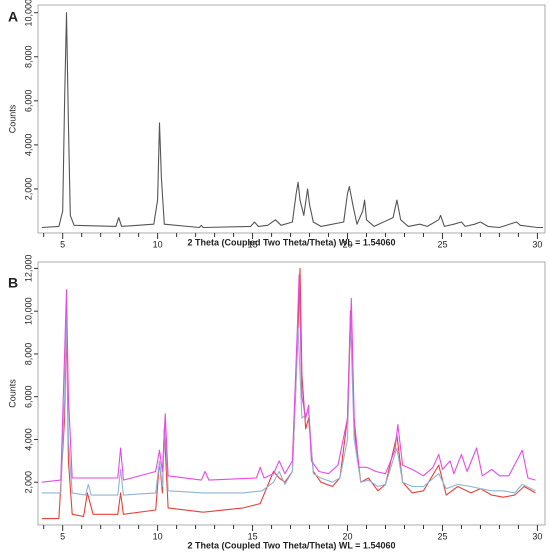 The height and width of the screenshot is (557, 550). I want to click on panel-label: A, so click(13, 17).